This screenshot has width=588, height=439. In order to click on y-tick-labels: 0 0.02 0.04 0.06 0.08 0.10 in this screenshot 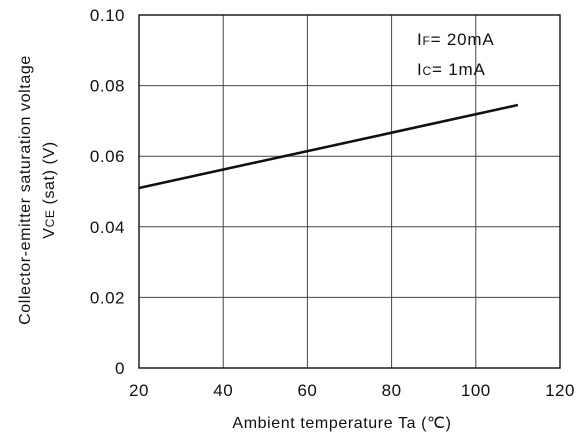, I will do `click(107, 192)`.